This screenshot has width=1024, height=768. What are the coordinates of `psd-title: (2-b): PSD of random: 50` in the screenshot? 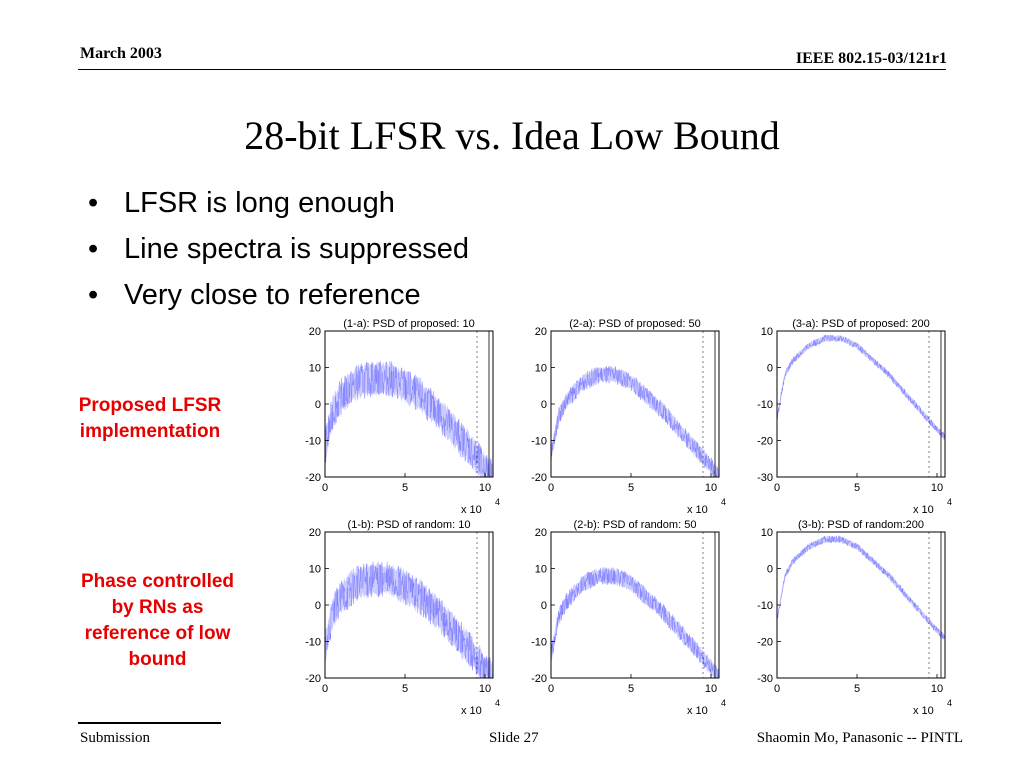 It's located at (635, 525).